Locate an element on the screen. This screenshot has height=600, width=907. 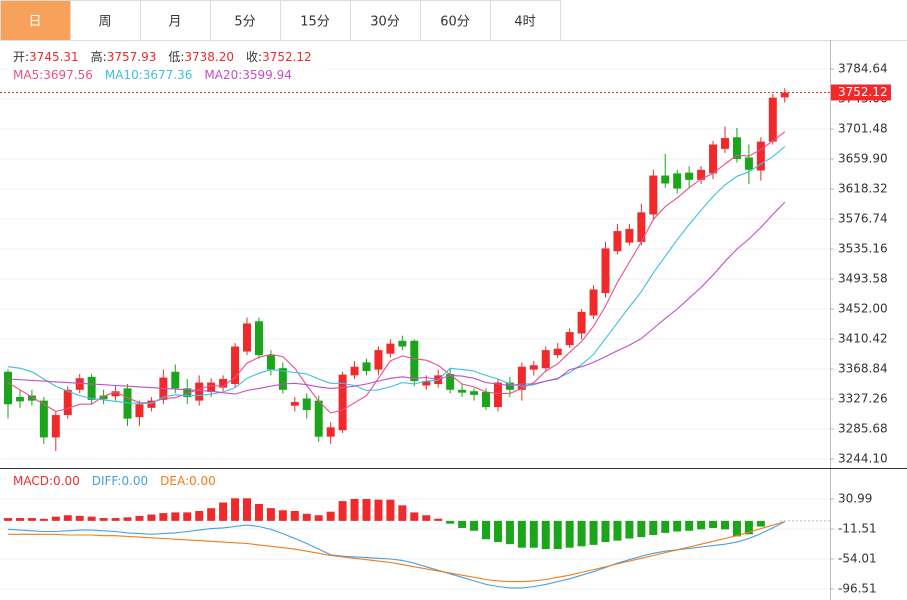
tab-label: 周 is located at coordinates (104, 22).